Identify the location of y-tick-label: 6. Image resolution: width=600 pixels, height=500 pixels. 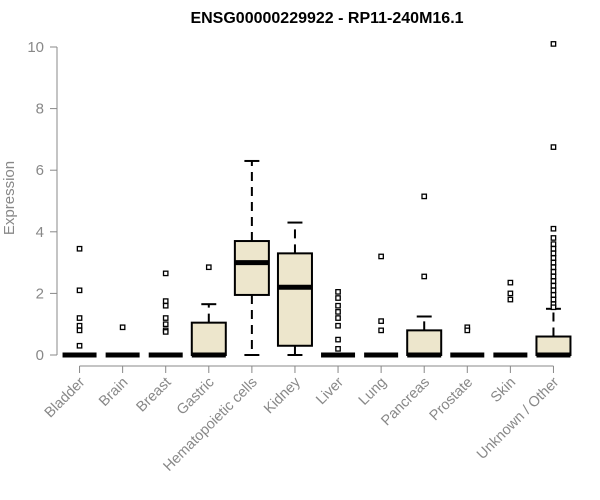
(40, 170).